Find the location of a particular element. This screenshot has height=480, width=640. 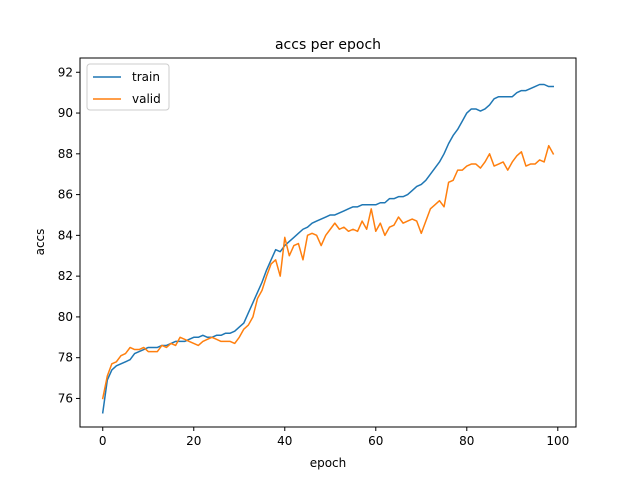

x-tick-label: 20 is located at coordinates (193, 441).